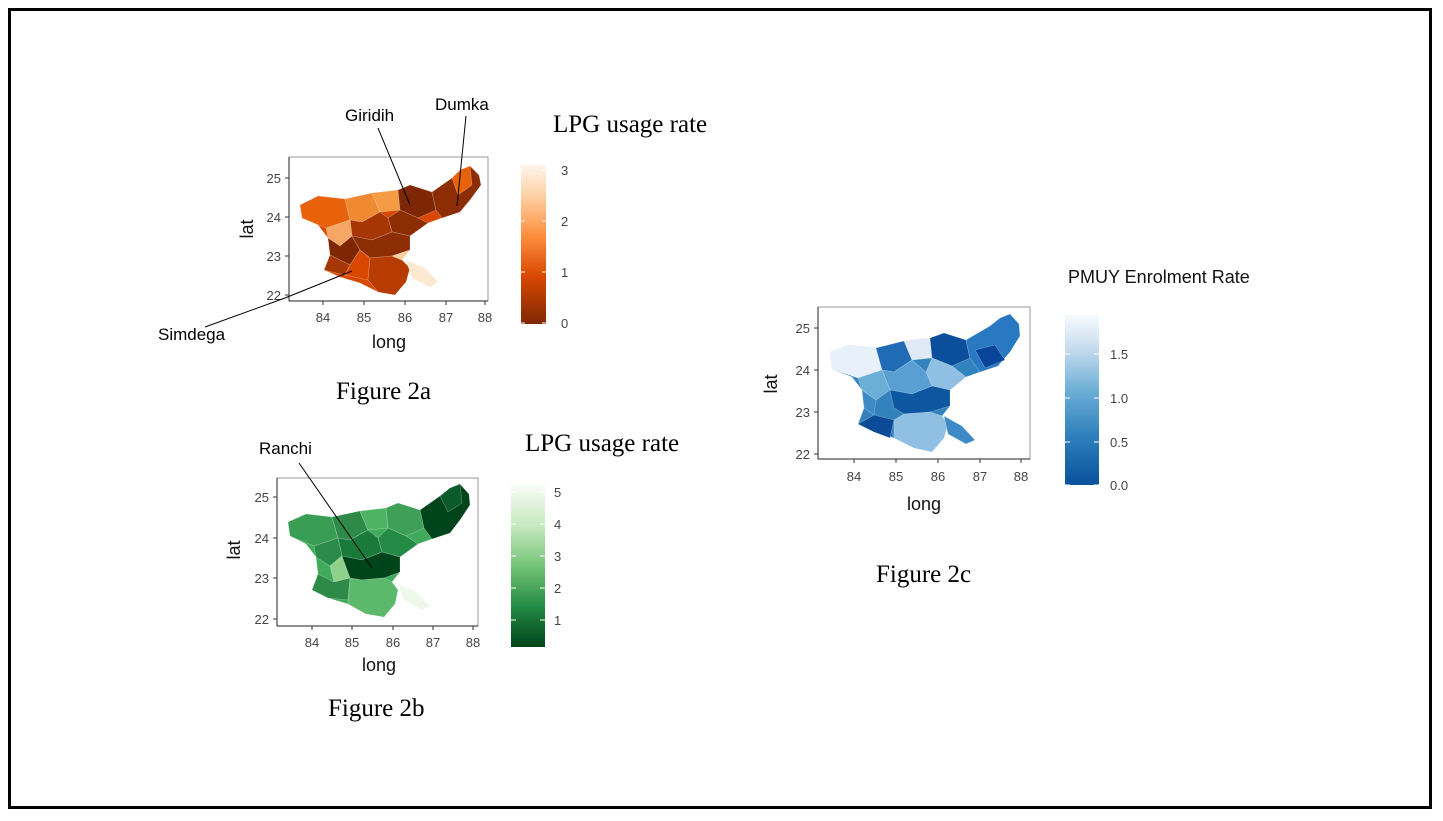 The height and width of the screenshot is (821, 1443). What do you see at coordinates (352, 642) in the screenshot?
I see `fig2b-xtick-85: 85` at bounding box center [352, 642].